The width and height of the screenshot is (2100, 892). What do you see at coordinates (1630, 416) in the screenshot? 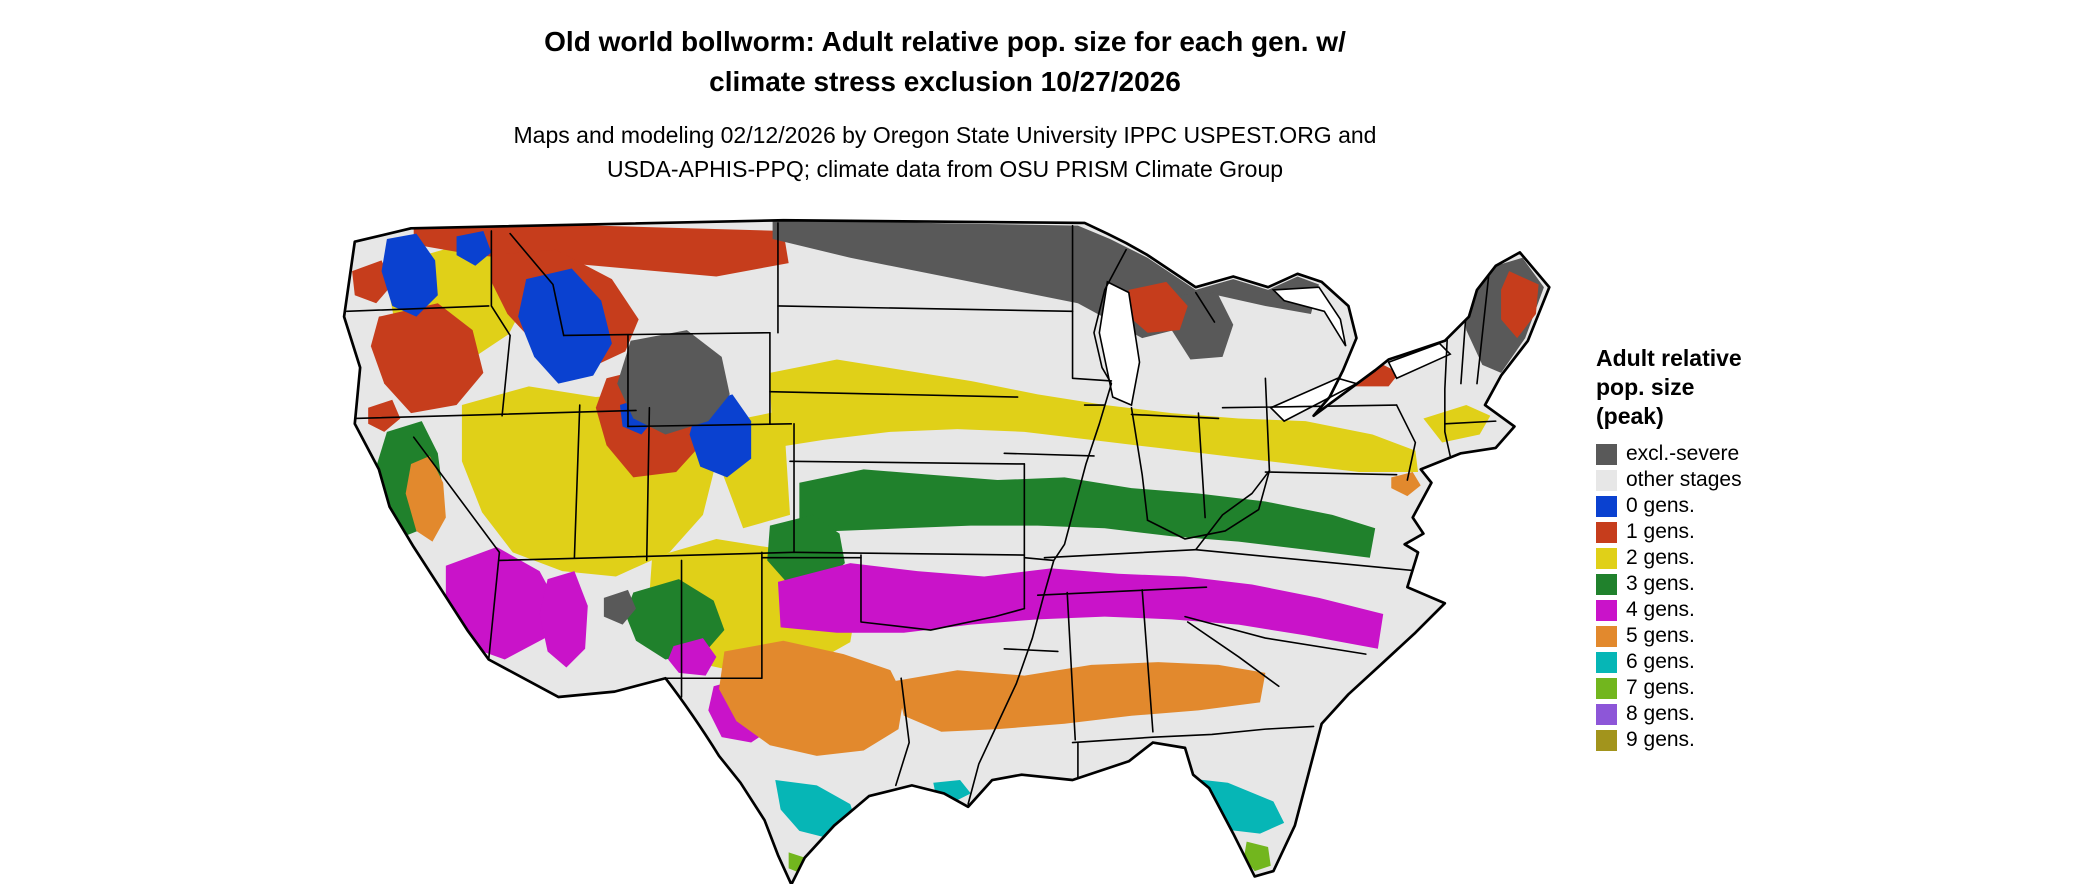
I see `legend-title-line3: (peak)` at bounding box center [1630, 416].